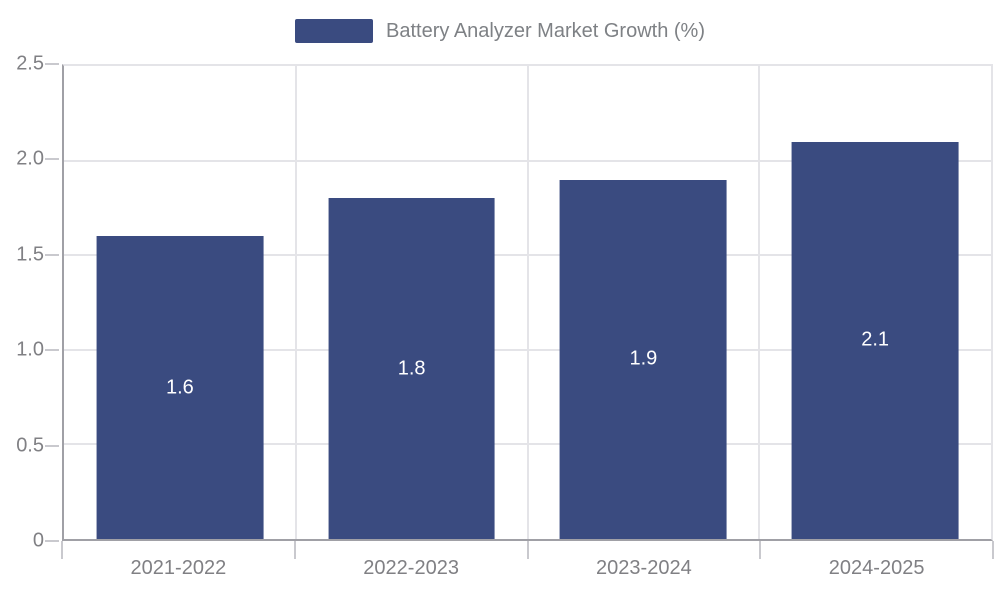 This screenshot has width=1000, height=600. Describe the element at coordinates (644, 568) in the screenshot. I see `x-tick-label: 2023-2024` at that location.